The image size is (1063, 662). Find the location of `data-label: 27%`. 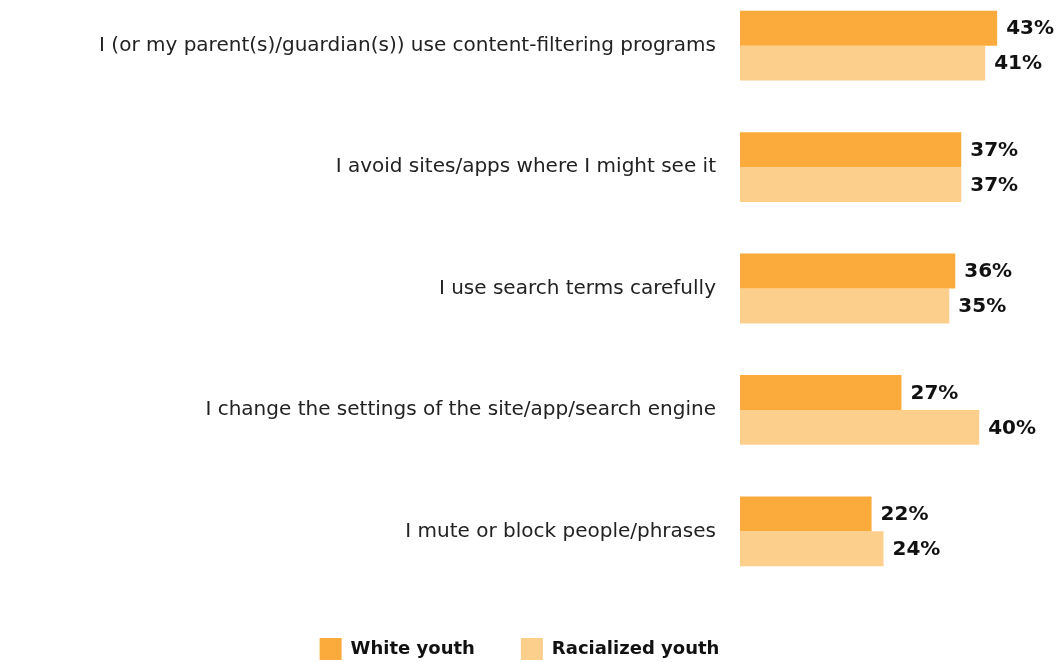

data-label: 27% is located at coordinates (934, 391).